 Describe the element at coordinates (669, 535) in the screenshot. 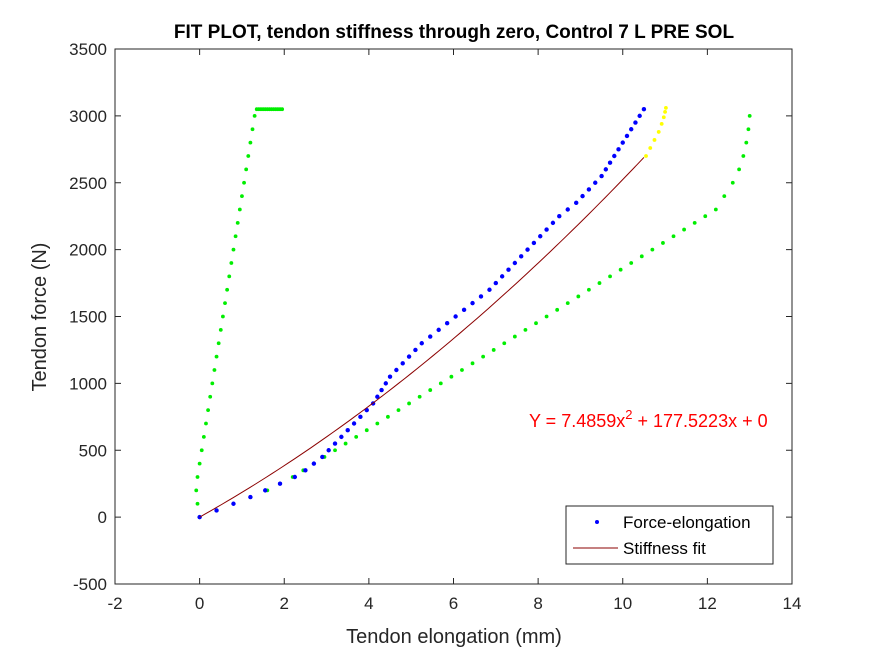

I see `legend: Force-elongation Stiffness fit` at that location.